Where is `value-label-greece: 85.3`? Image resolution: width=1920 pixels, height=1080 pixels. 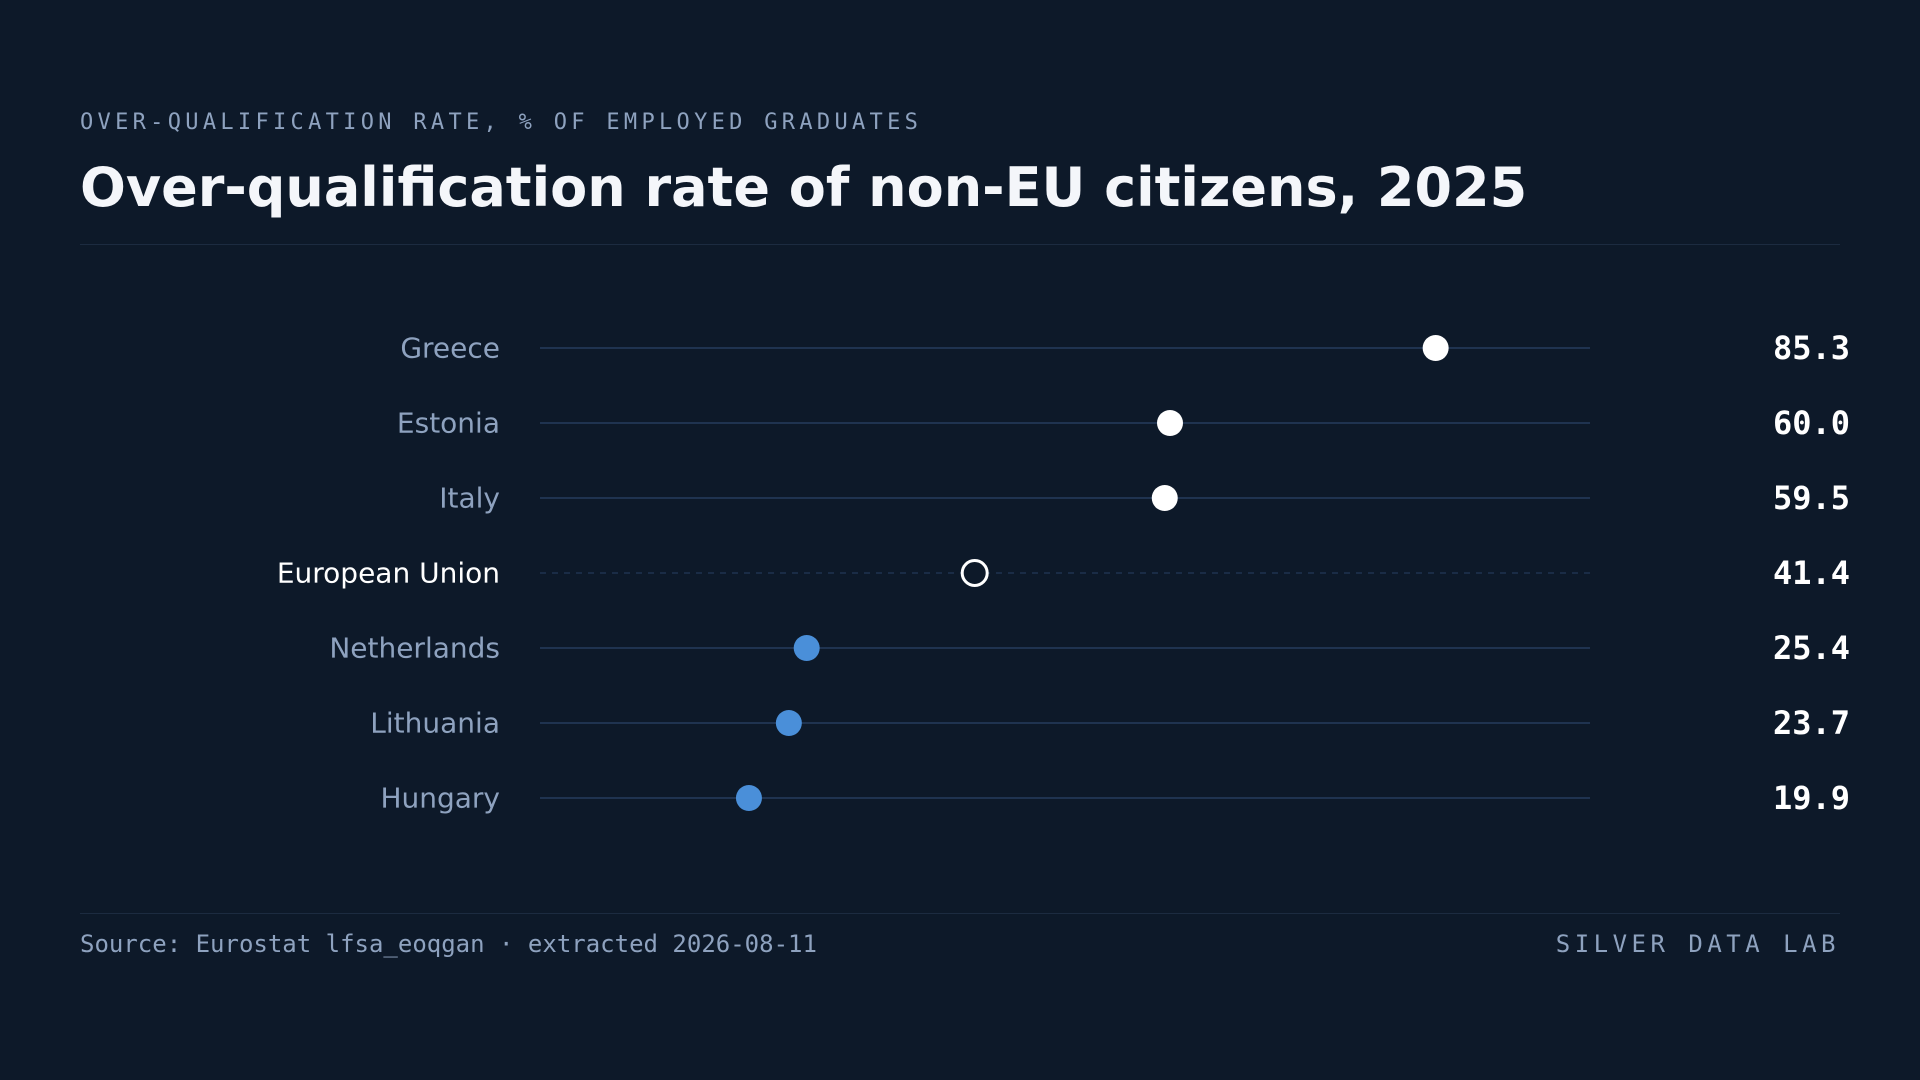
value-label-greece: 85.3 is located at coordinates (1811, 348).